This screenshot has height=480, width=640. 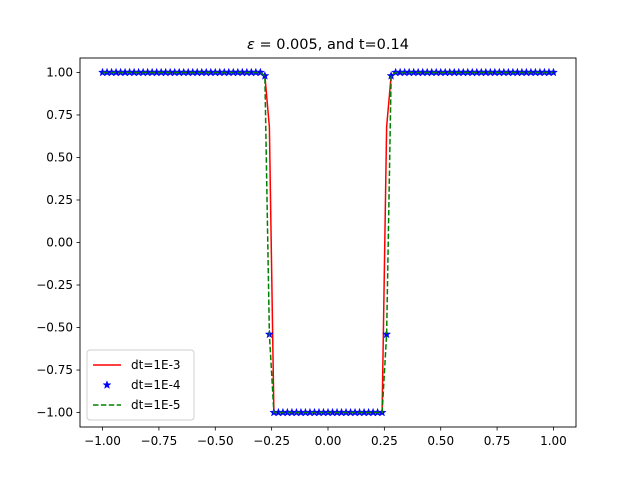 I want to click on y-tick-label: −0.50, so click(x=54, y=328).